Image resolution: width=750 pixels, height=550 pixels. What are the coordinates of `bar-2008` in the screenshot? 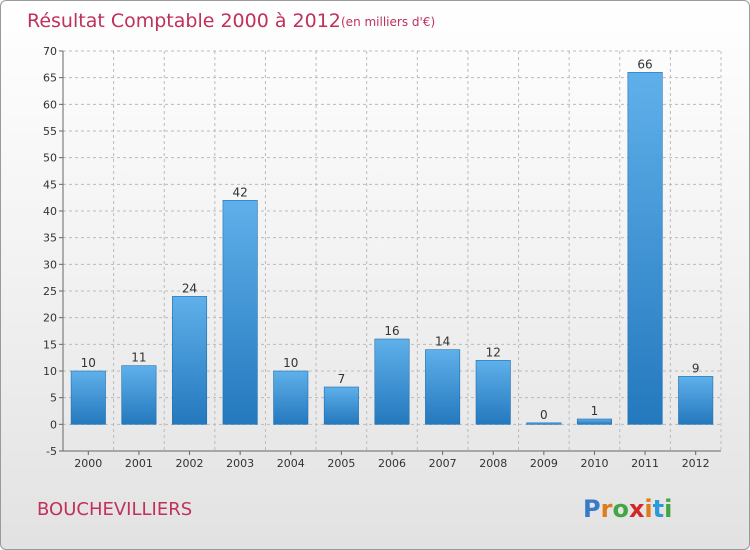 It's located at (493, 392).